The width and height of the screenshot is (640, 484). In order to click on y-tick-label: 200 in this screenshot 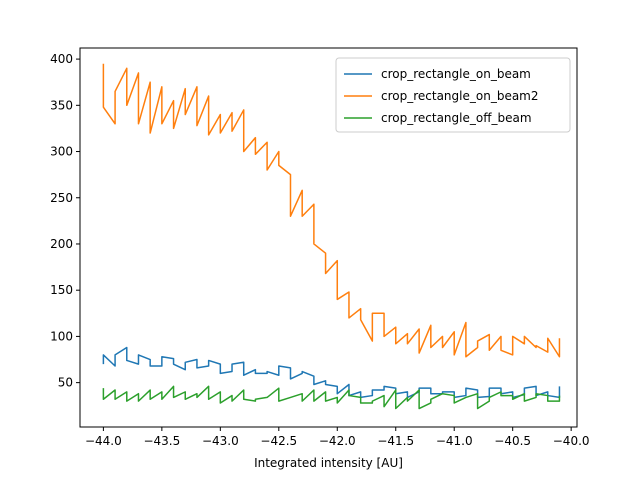, I will do `click(61, 244)`.